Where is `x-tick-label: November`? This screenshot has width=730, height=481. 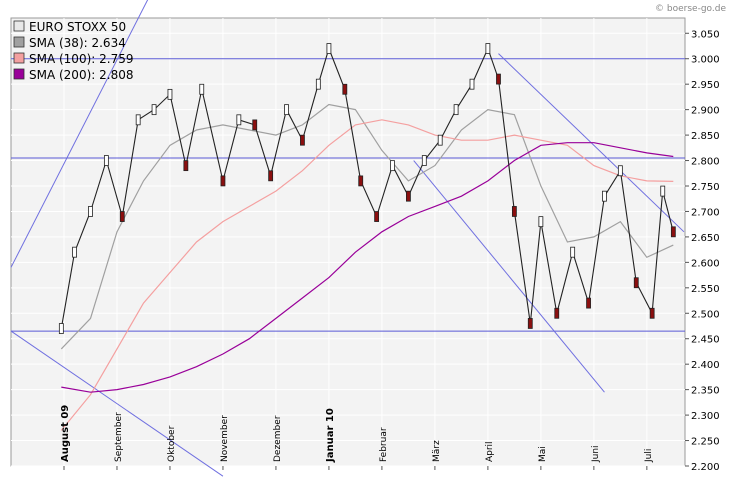 x-tick-label: November is located at coordinates (225, 438).